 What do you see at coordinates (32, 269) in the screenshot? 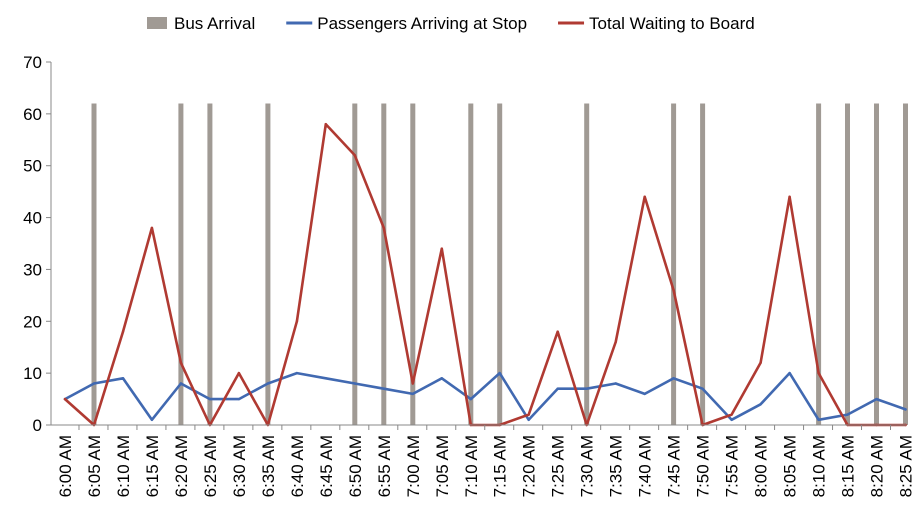
I see `y-tick-label: 30` at bounding box center [32, 269].